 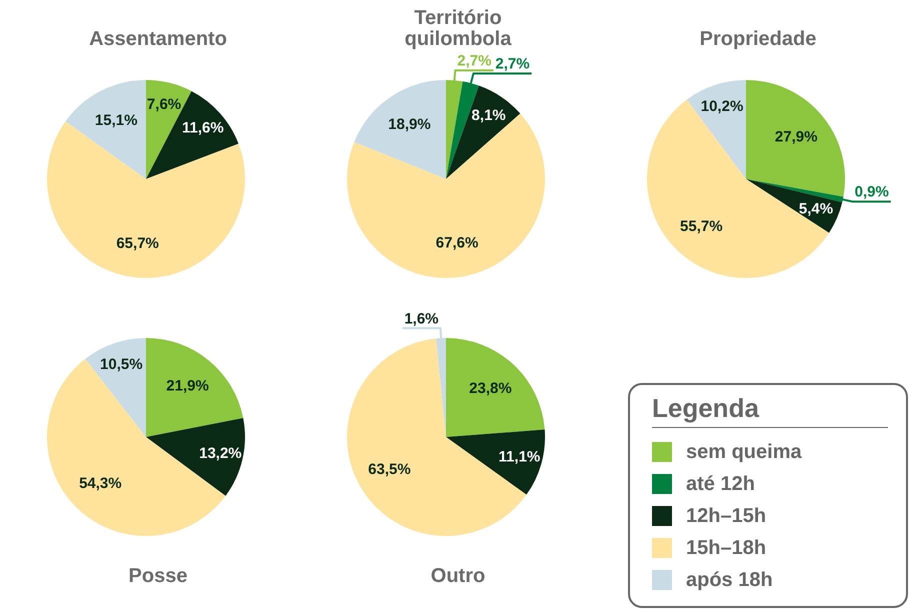 I want to click on data-label: 11,1%, so click(x=519, y=457).